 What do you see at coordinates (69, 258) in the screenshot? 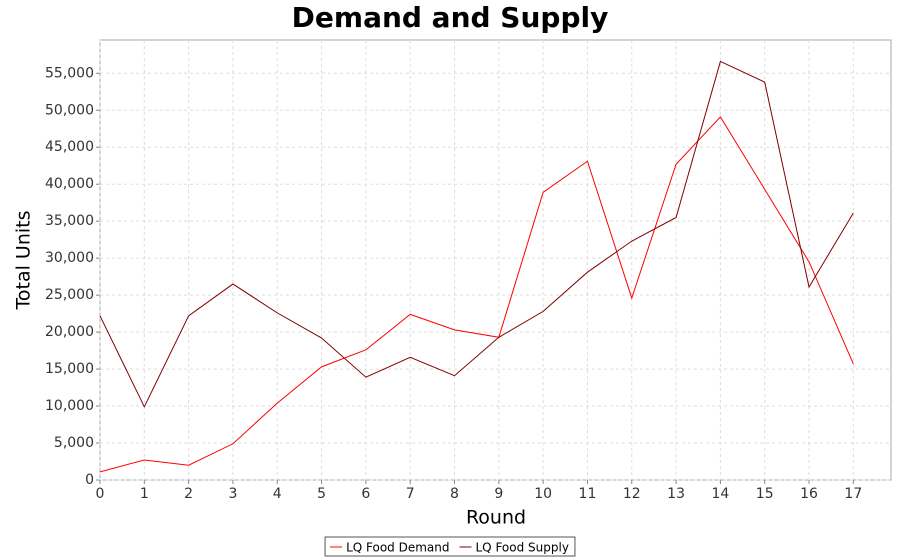
I see `y-tick-label: 30,000` at bounding box center [69, 258].